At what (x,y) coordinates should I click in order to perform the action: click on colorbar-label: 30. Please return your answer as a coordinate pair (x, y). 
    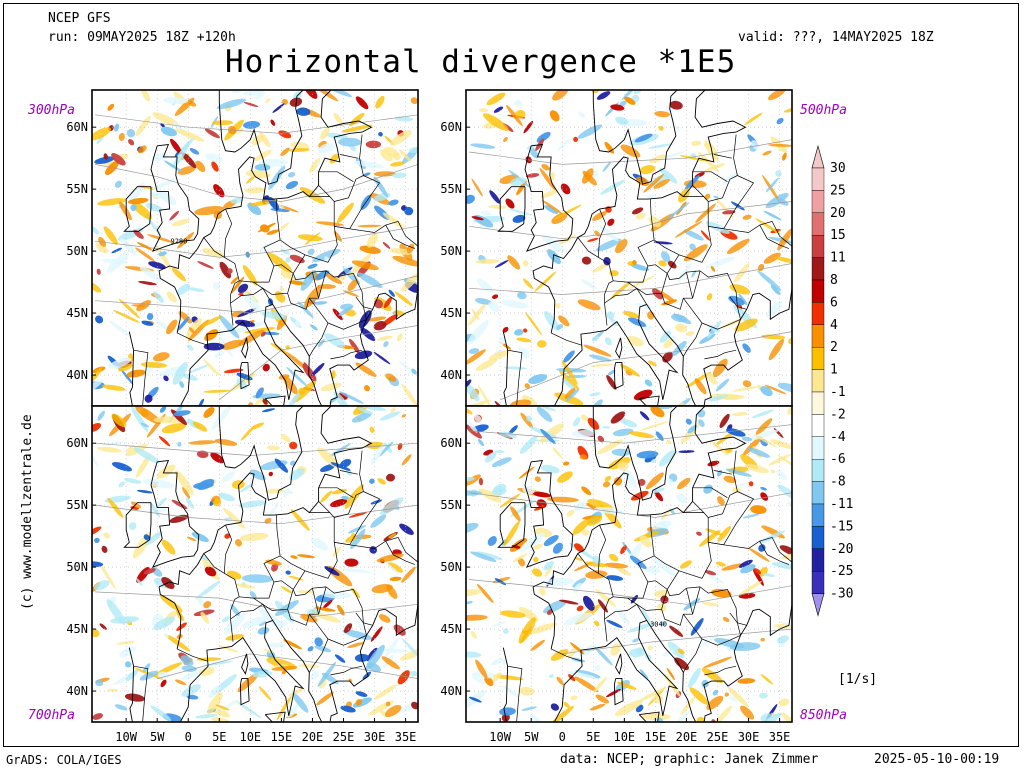
    Looking at the image, I should click on (838, 168).